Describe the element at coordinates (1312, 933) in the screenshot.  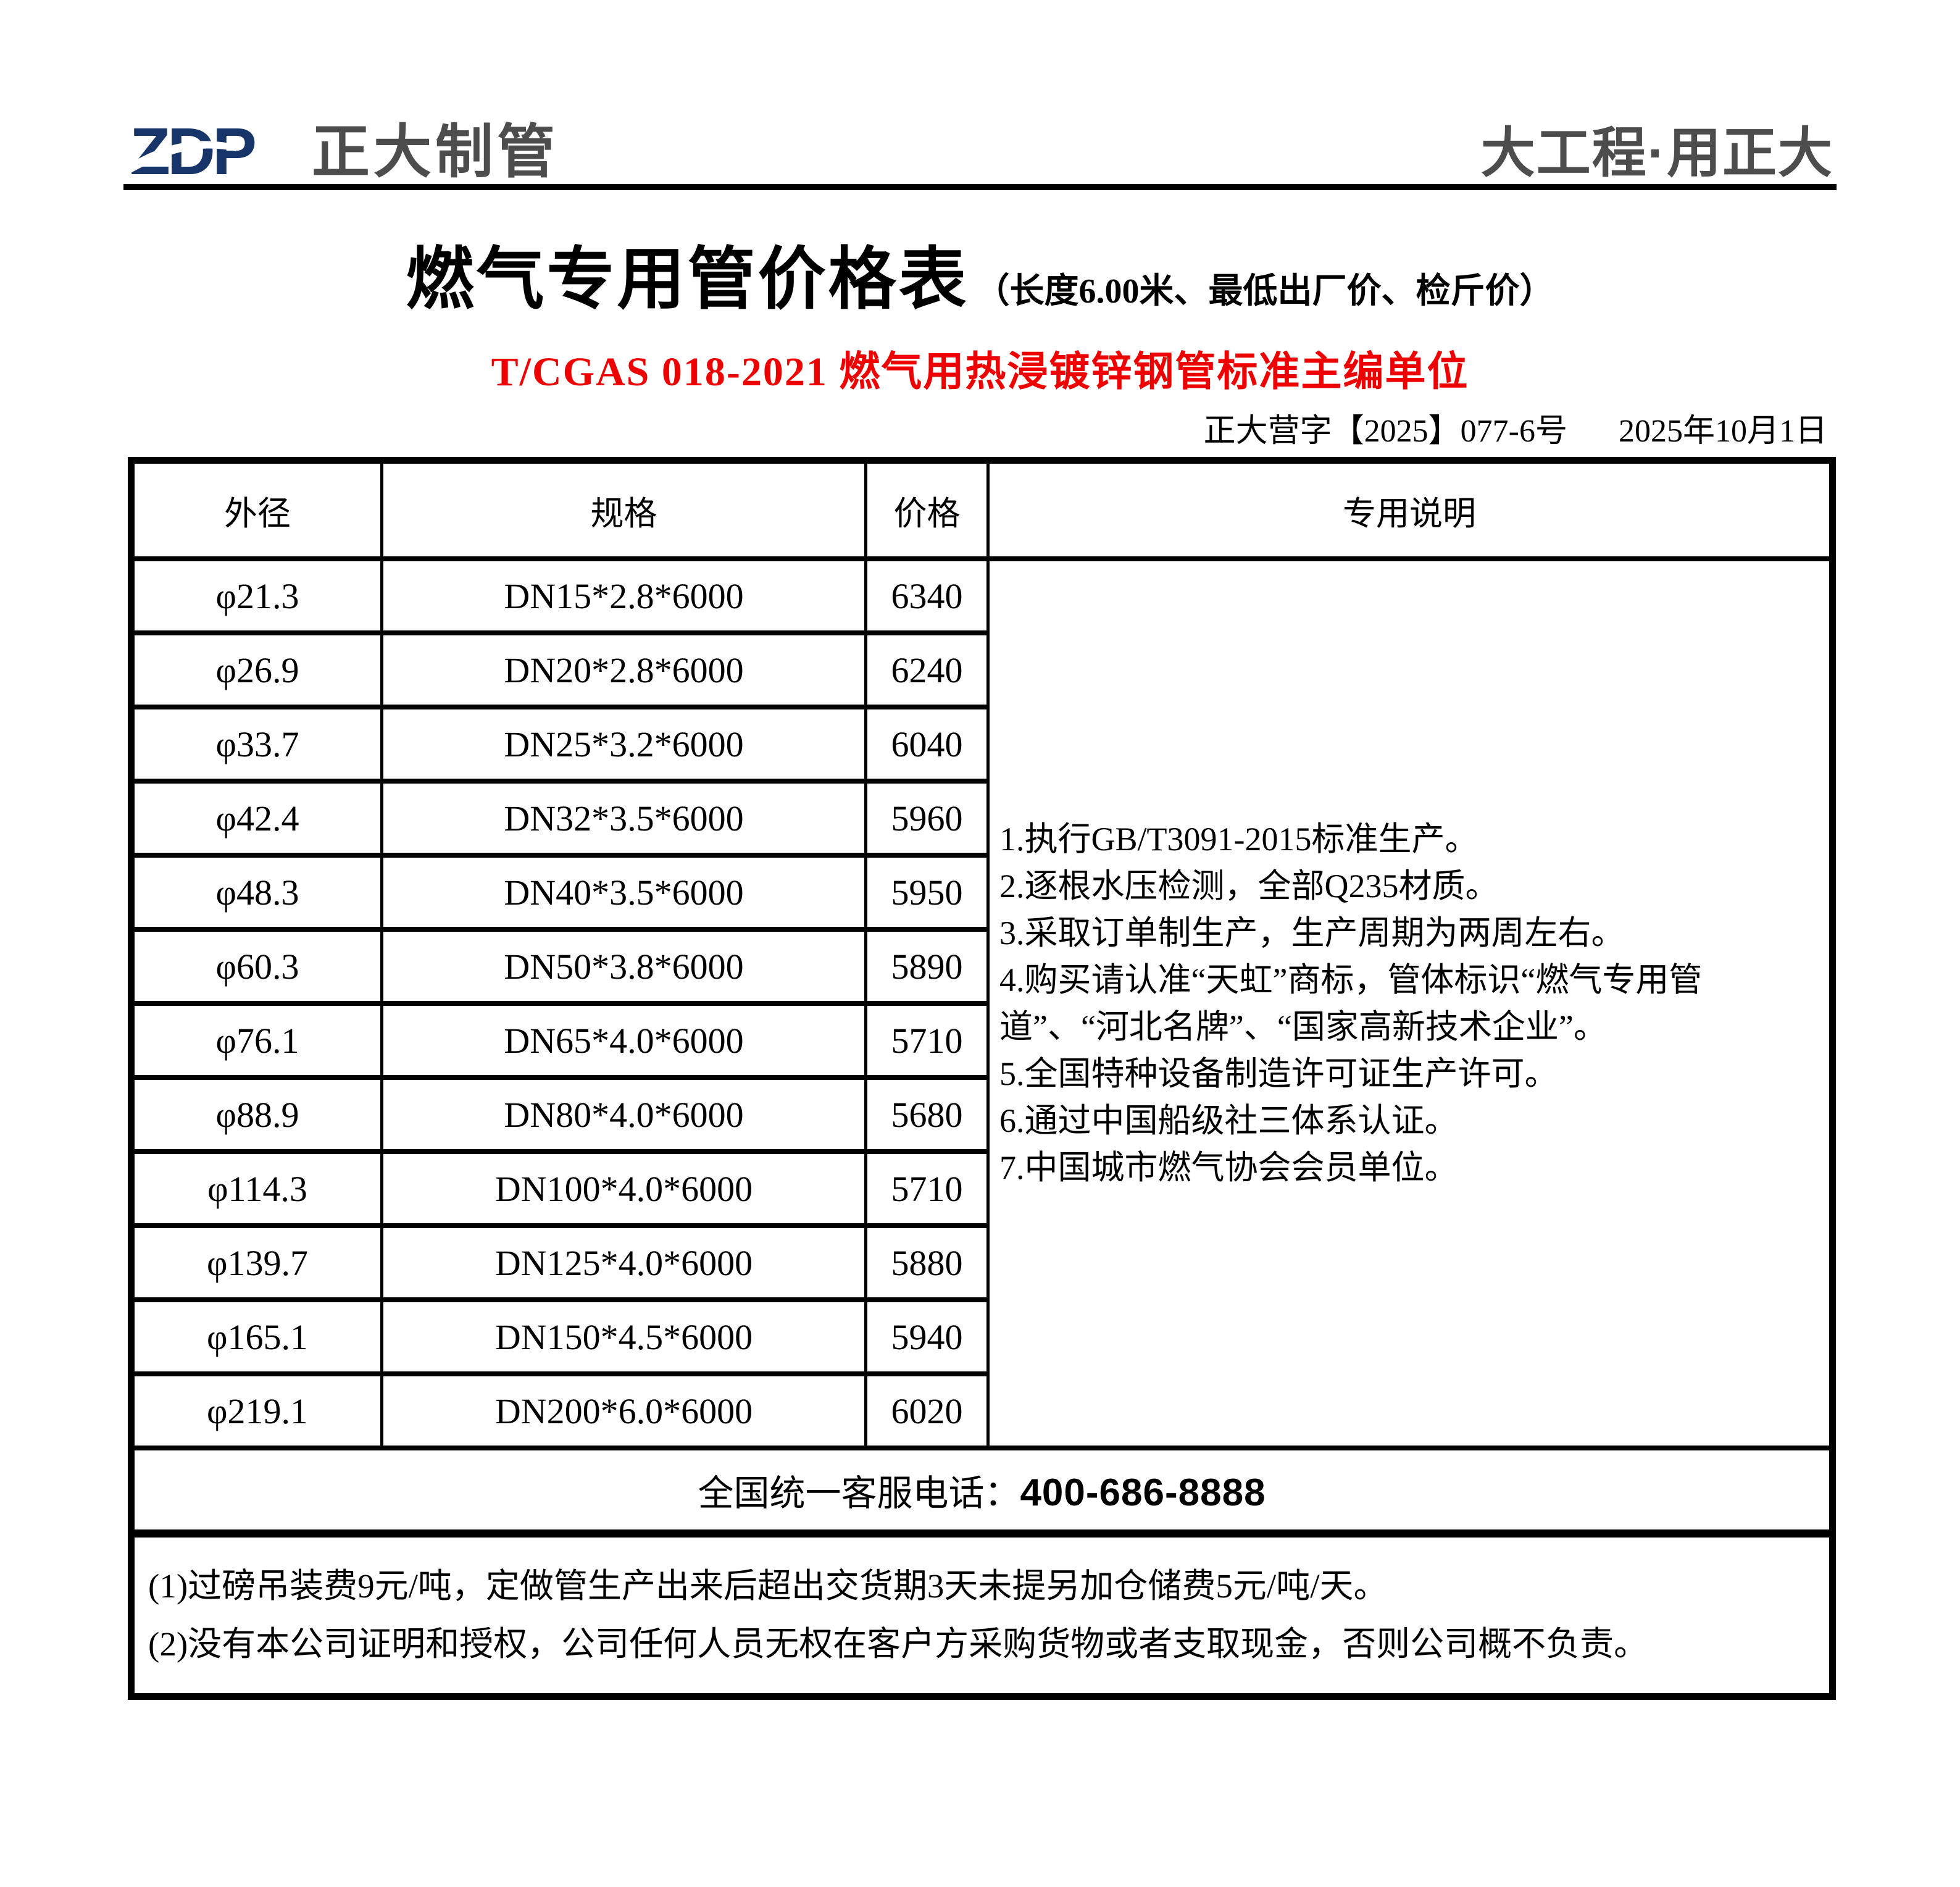
I see `note-line: 3.采取订单制生产，生产周期为两周左右。` at that location.